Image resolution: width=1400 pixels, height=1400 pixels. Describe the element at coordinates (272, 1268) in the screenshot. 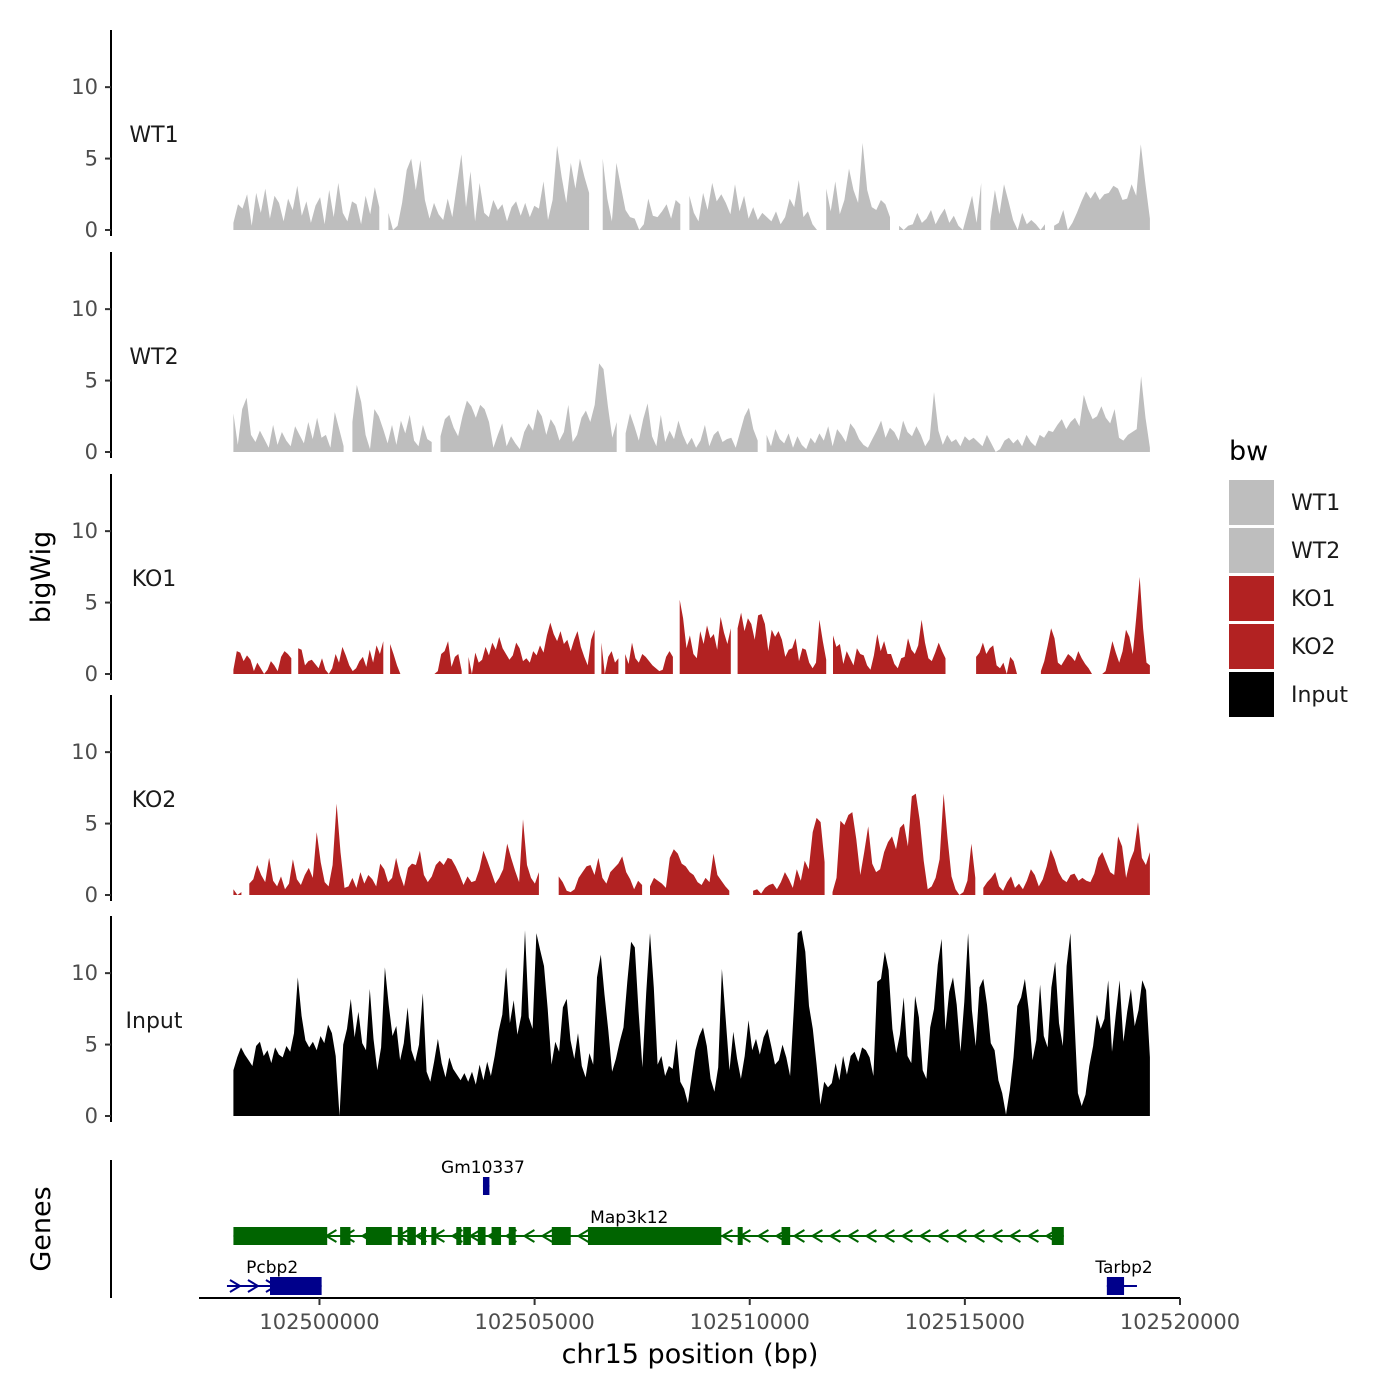

I see `gene-label-pcbp2: Pcbp2` at that location.